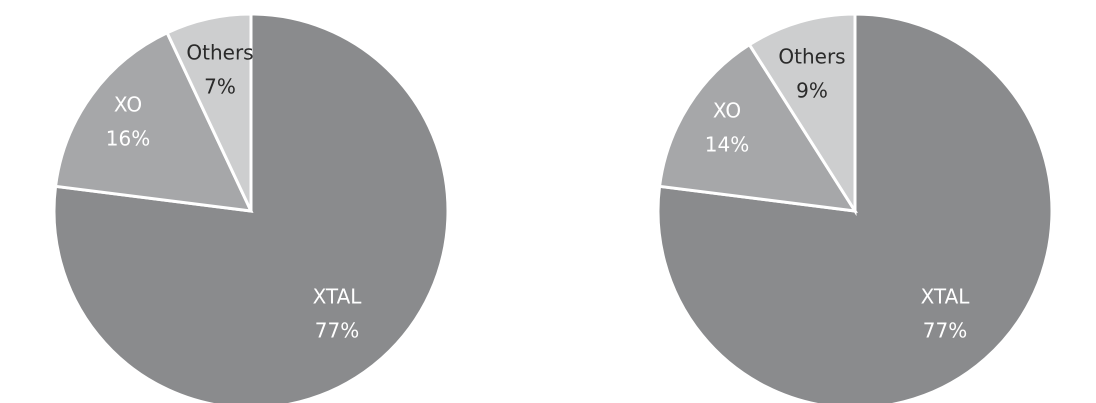 The width and height of the screenshot is (1096, 403). I want to click on slice-value-others: 7%, so click(220, 87).